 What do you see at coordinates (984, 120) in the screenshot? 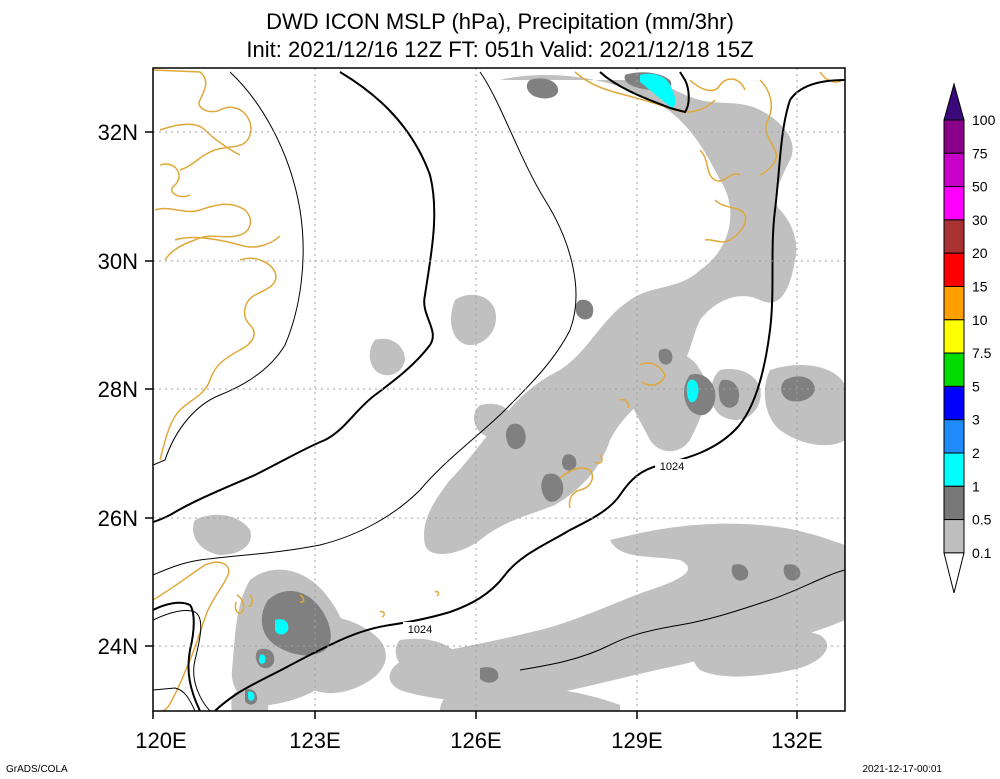
I see `colorbar-label: 100` at bounding box center [984, 120].